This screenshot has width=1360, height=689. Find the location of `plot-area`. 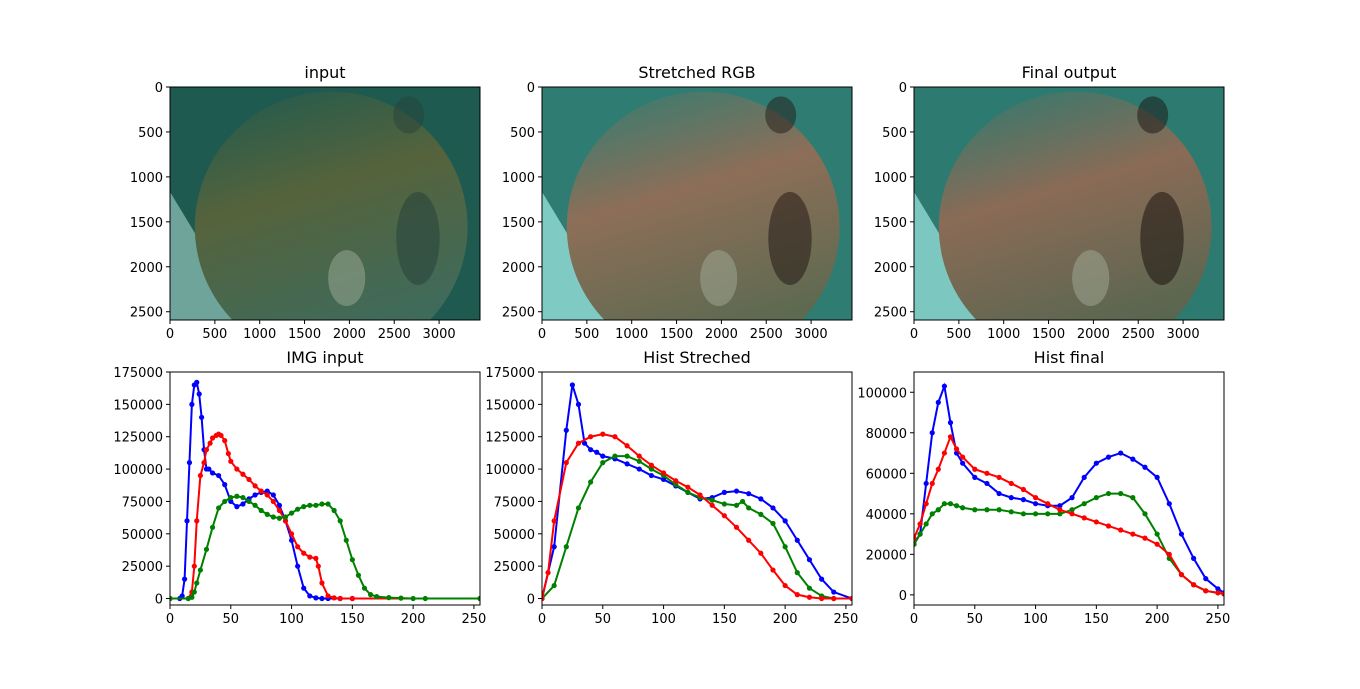

plot-area is located at coordinates (1069, 489).